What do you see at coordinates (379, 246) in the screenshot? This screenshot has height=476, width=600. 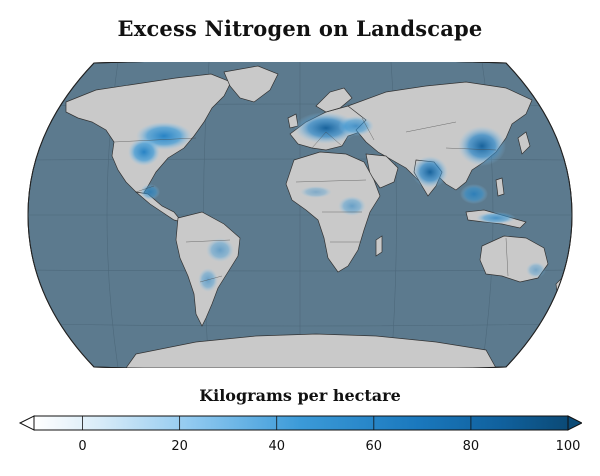 I see `land-madagascar` at bounding box center [379, 246].